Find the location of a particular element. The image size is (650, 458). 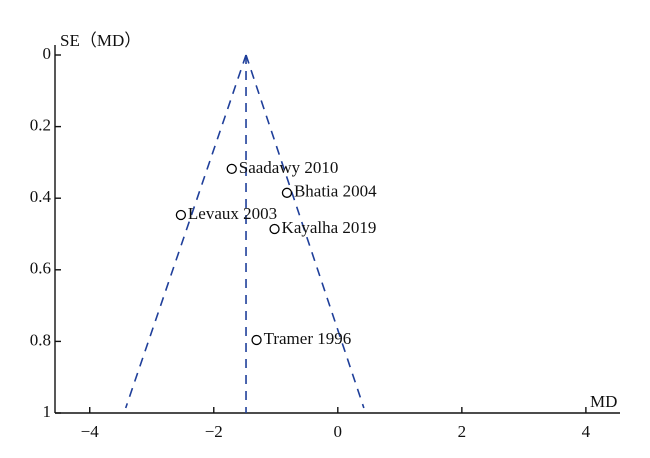

y-tick-label: 0 is located at coordinates (47, 53).